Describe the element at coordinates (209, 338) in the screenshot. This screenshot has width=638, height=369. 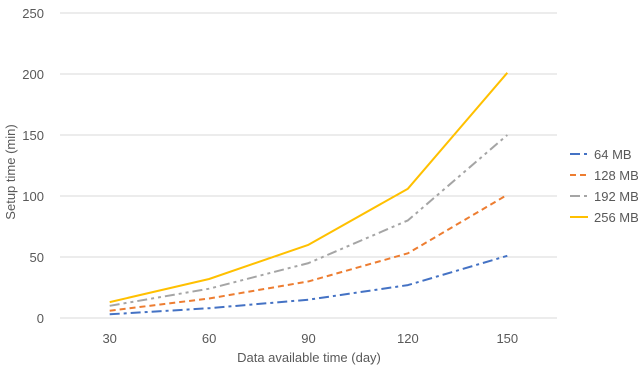
I see `x-tick-label: 60` at that location.